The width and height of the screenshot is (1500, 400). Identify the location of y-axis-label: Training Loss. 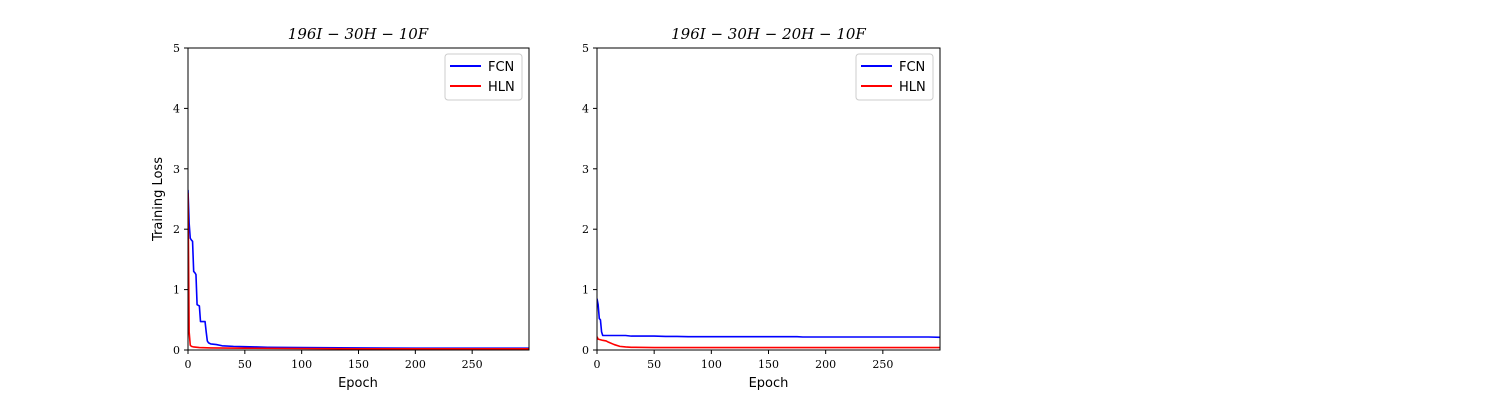
(158, 199).